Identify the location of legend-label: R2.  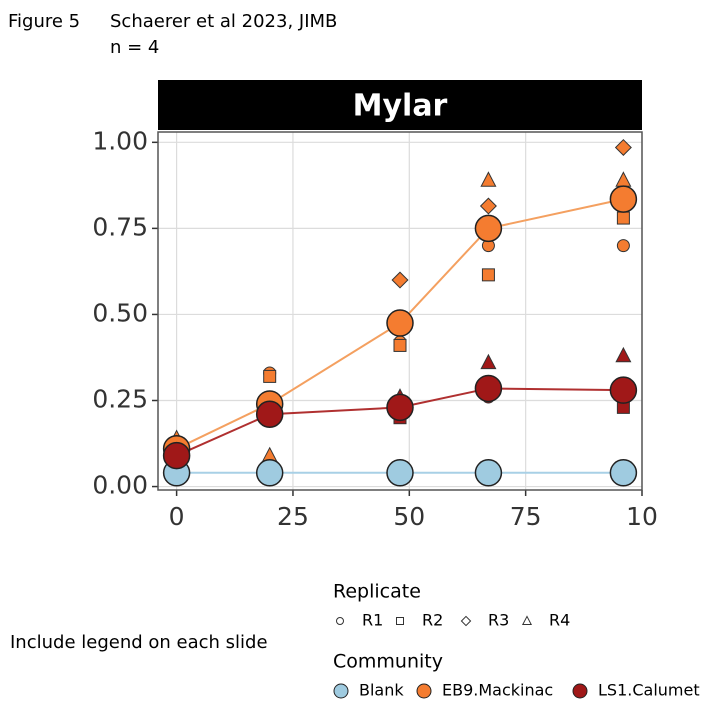
(432, 620).